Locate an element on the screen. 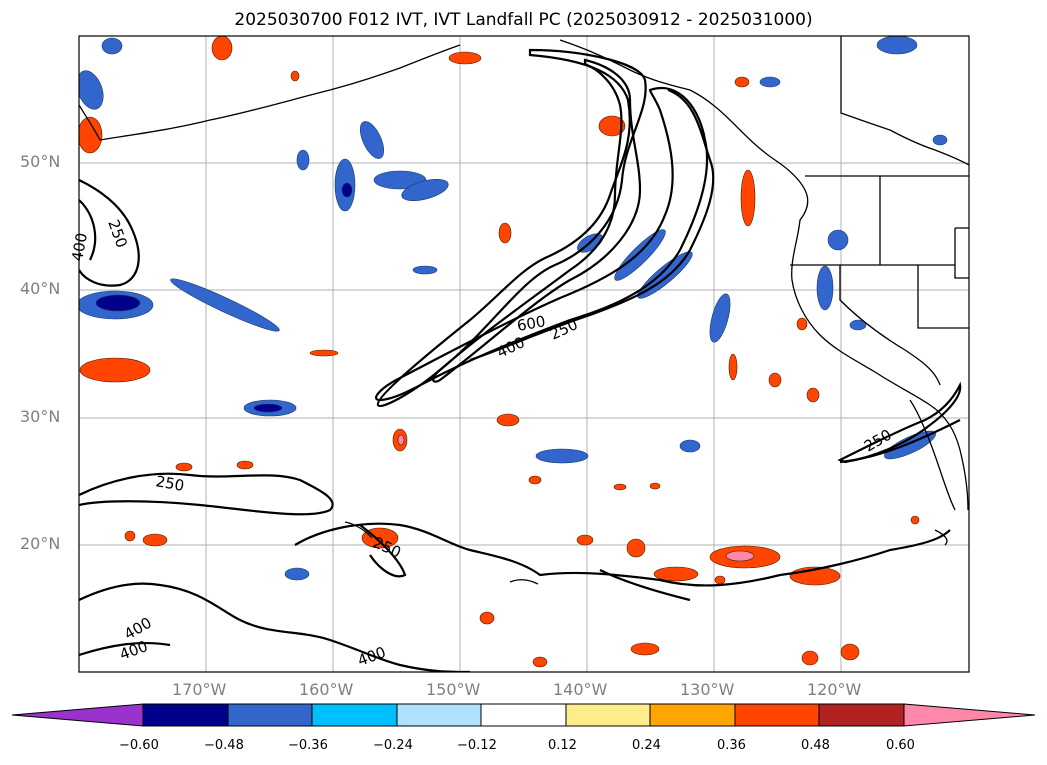  contour-label: 250 is located at coordinates (169, 483).